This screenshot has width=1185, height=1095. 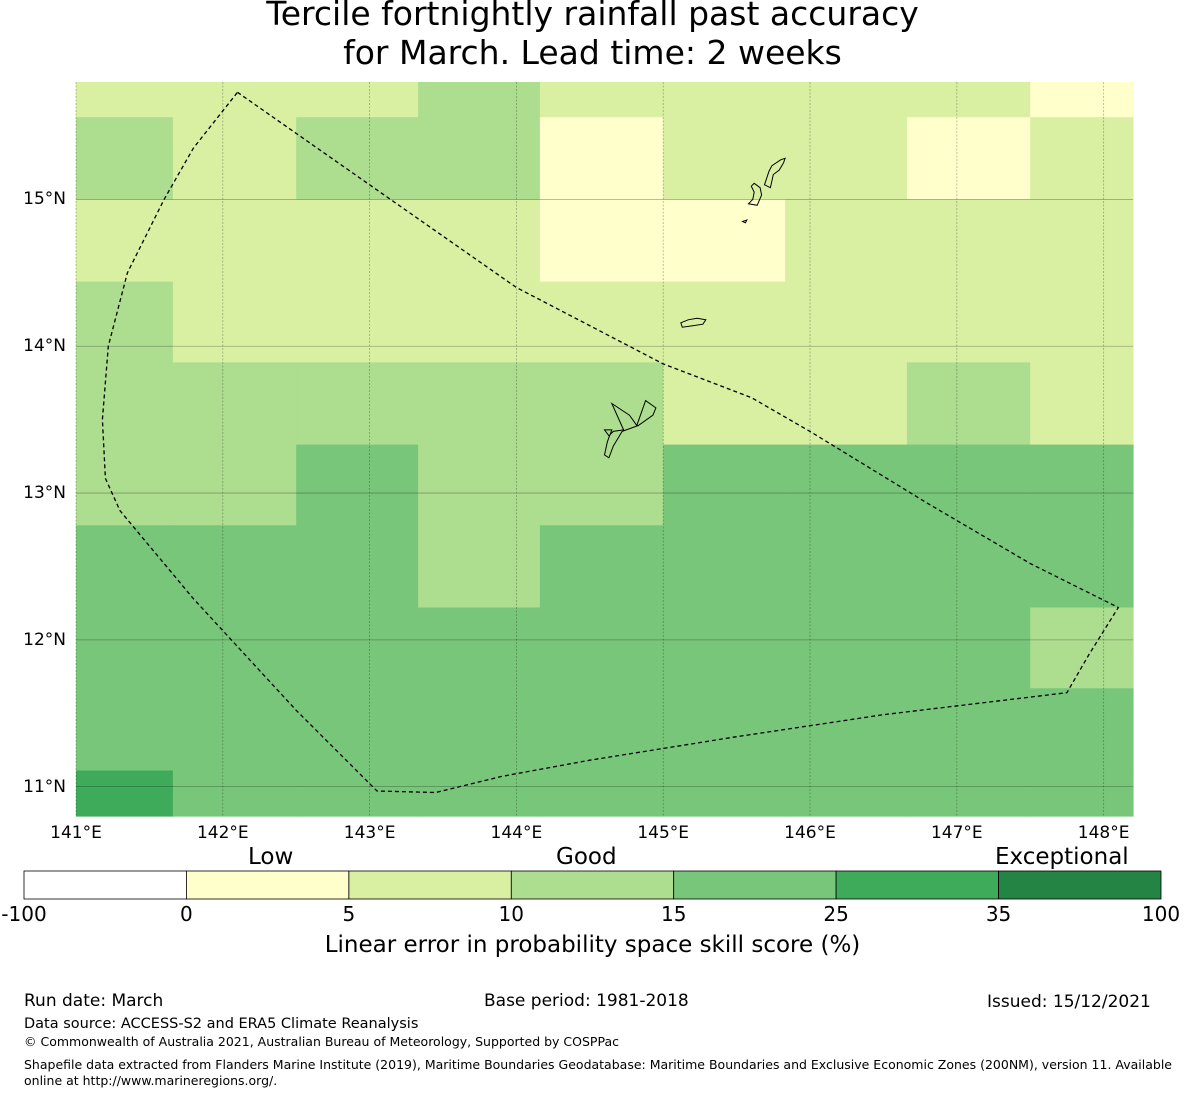 I want to click on run-date: Run date: March, so click(x=94, y=1001).